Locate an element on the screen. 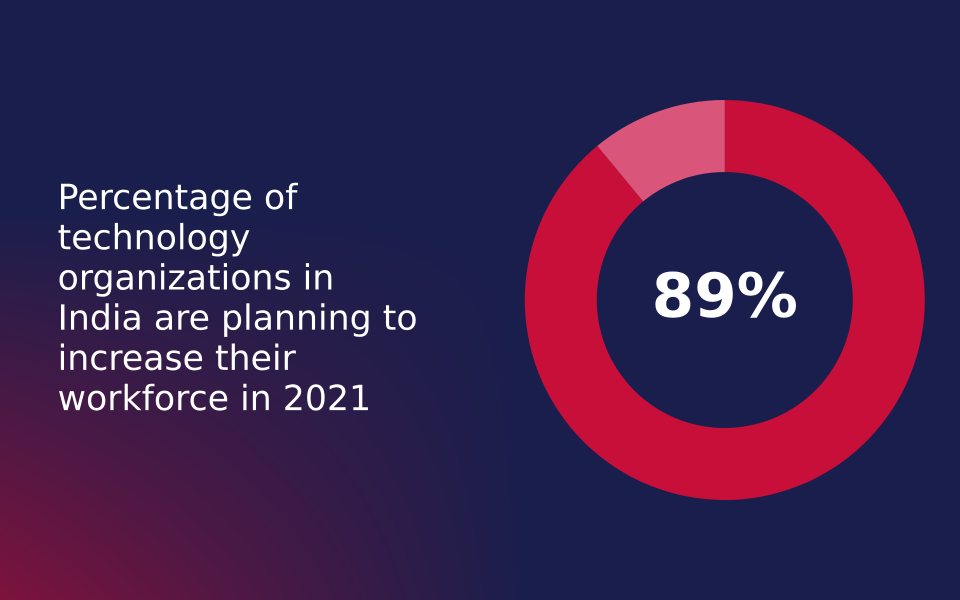 The width and height of the screenshot is (960, 600). donut-slice is located at coordinates (661, 151).